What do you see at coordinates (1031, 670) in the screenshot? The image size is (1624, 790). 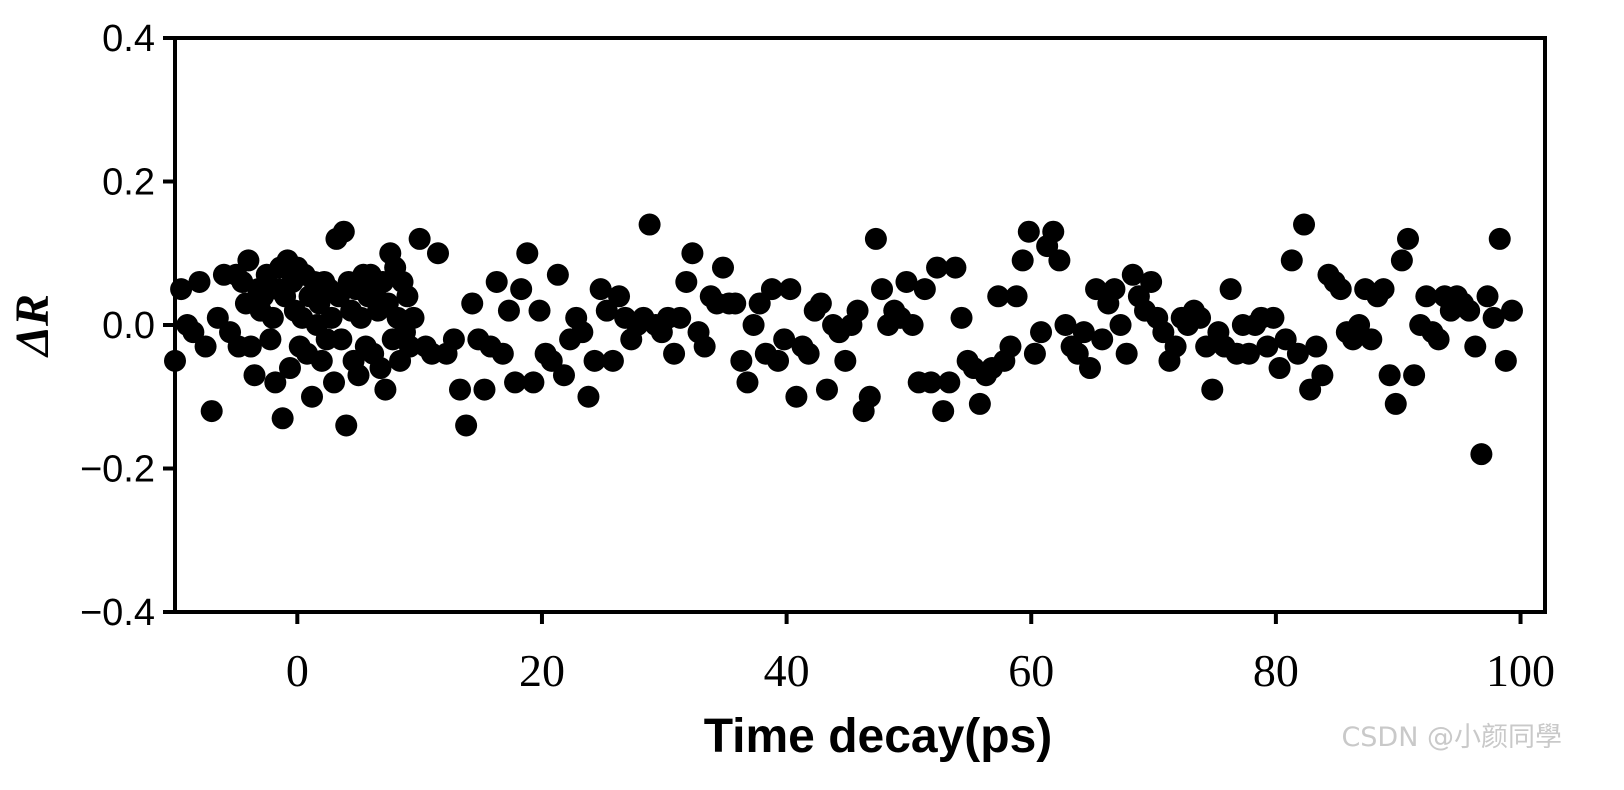 I see `x-tick-label: 60` at bounding box center [1031, 670].